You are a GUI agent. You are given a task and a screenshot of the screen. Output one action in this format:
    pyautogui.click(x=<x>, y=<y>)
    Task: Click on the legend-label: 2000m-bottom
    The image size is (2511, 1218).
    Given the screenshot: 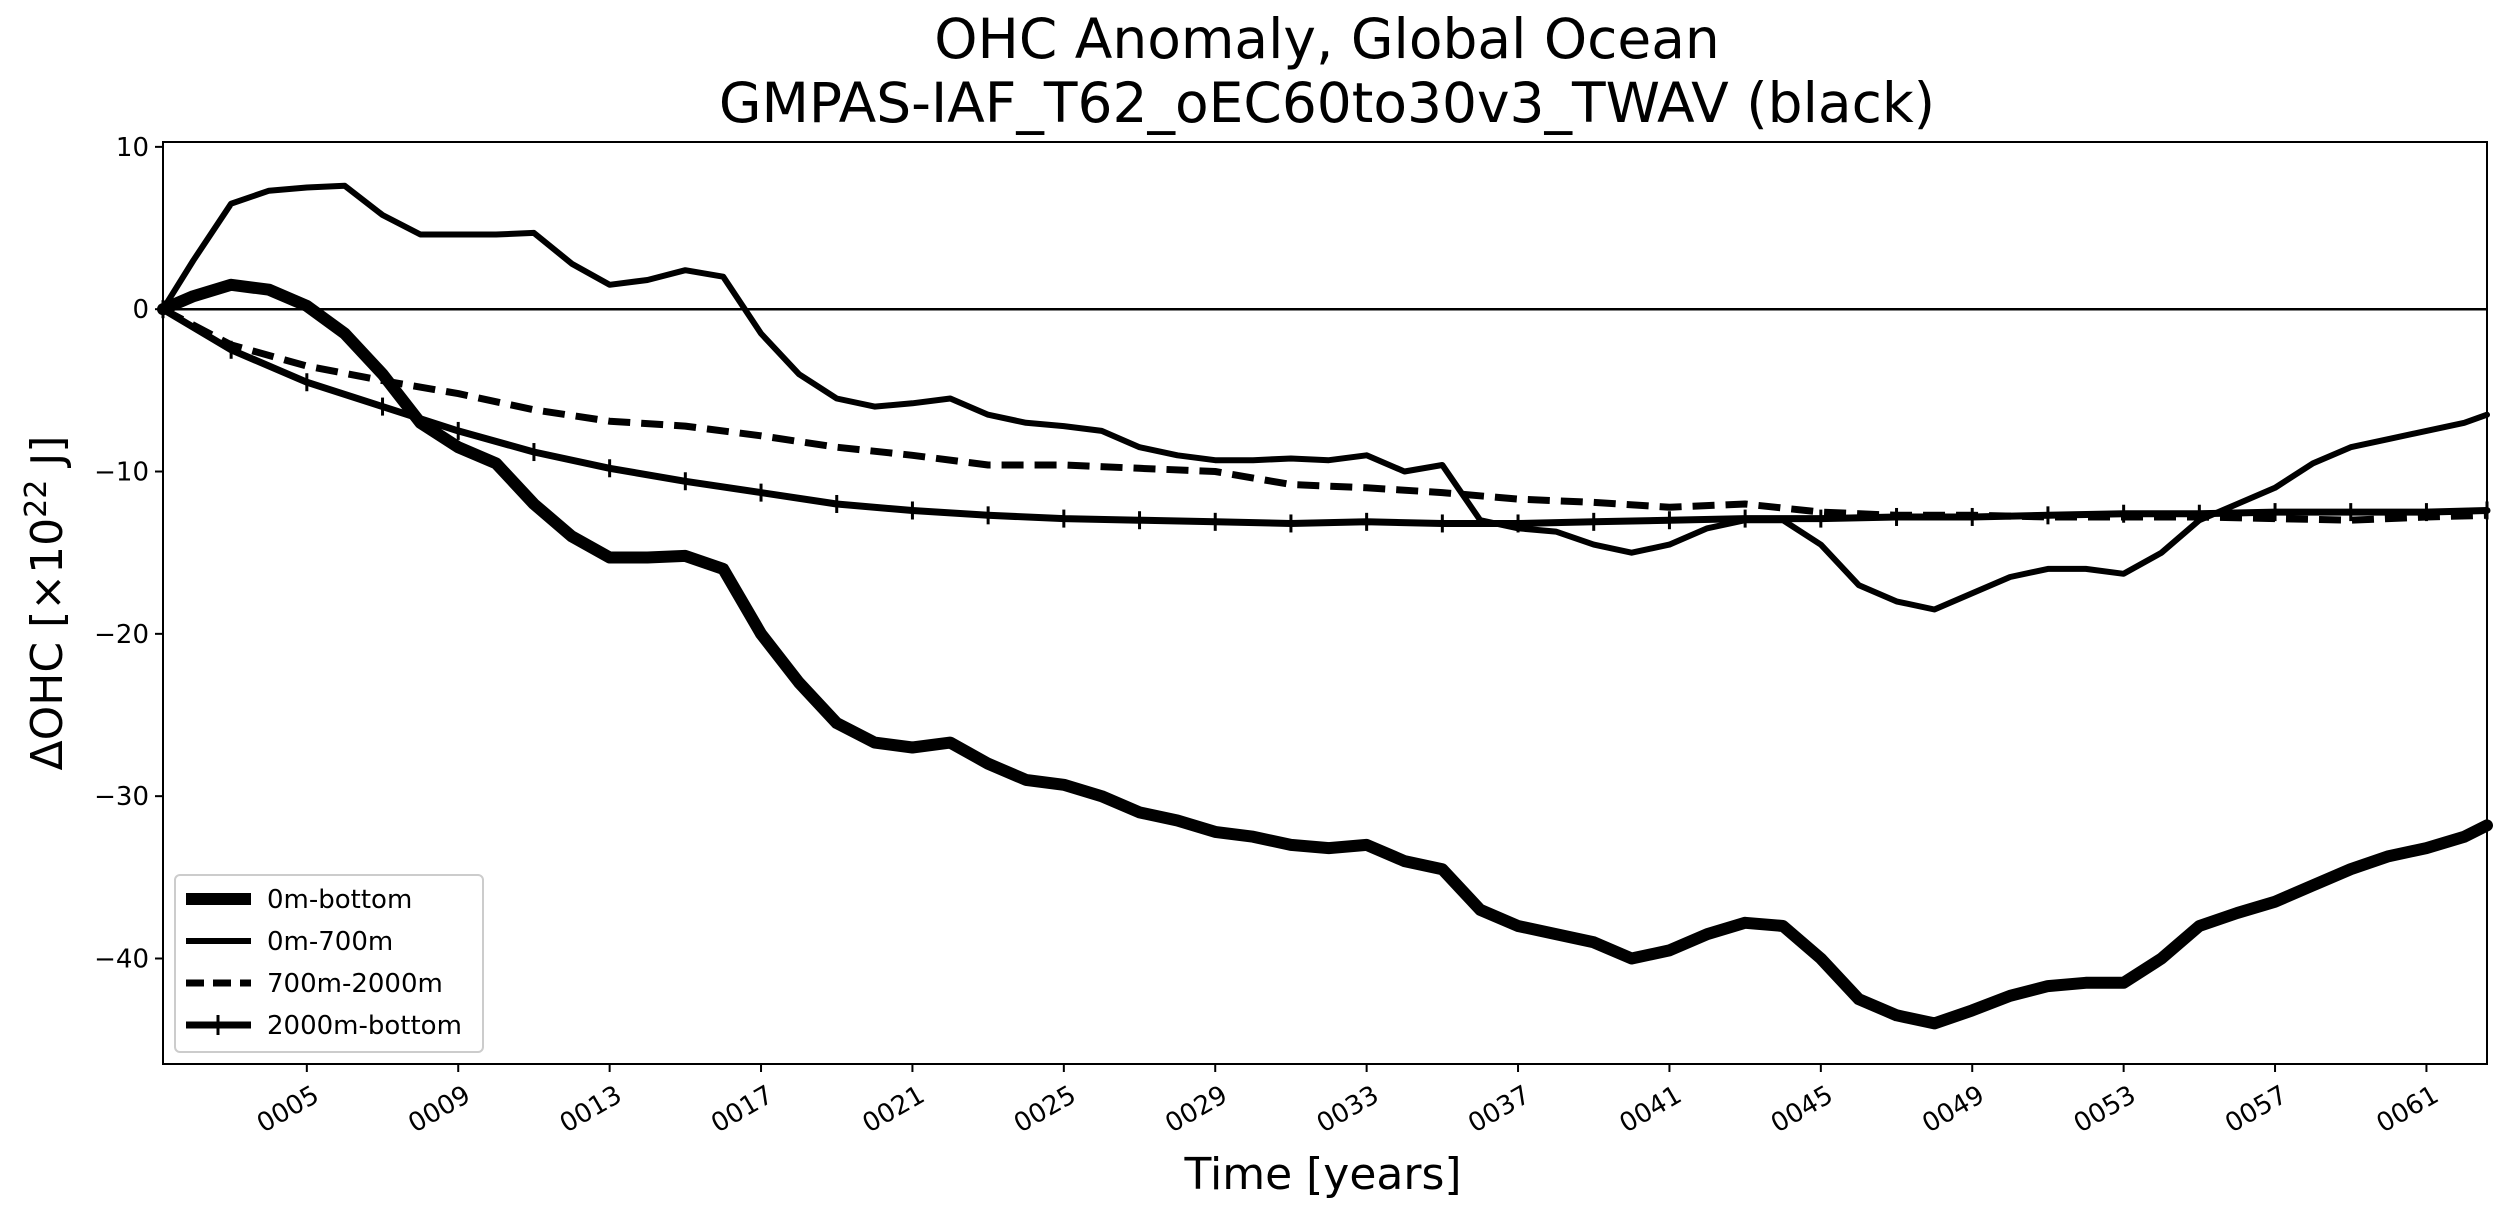 What is the action you would take?
    pyautogui.click(x=364, y=1026)
    